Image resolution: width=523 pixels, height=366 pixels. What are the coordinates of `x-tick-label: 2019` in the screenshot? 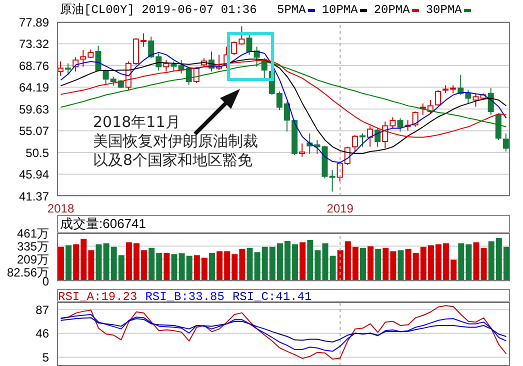 It's located at (340, 209).